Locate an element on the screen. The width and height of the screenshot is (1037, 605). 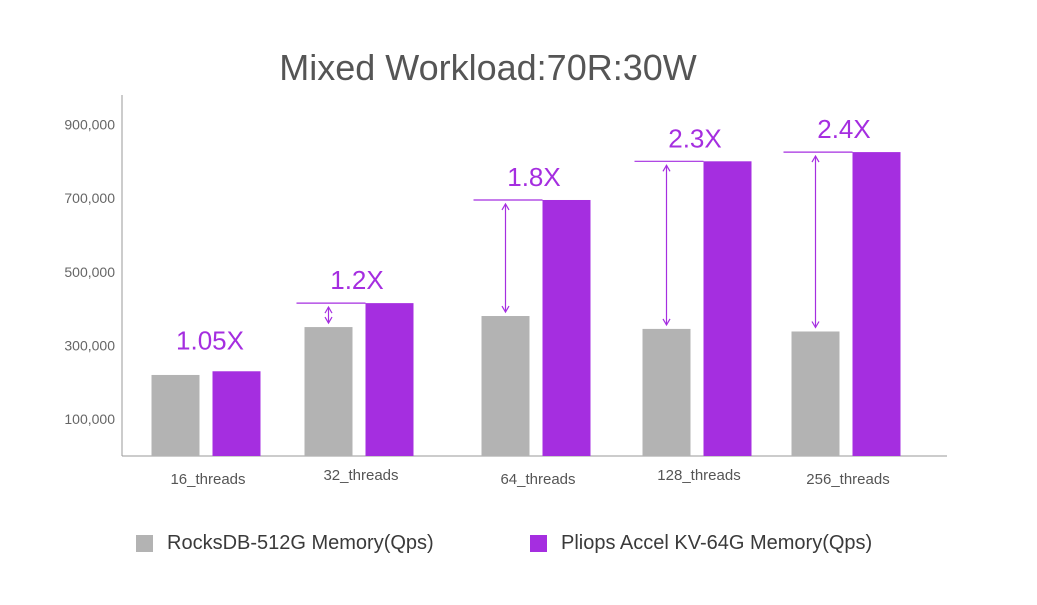
bar-rocksdb-16_threads is located at coordinates (175, 415).